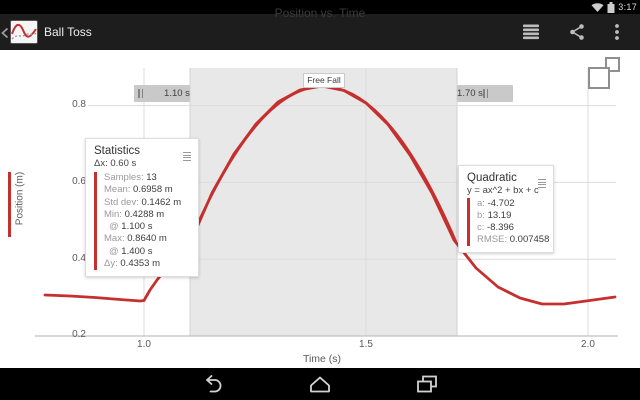  What do you see at coordinates (492, 178) in the screenshot?
I see `fit-title: Quadratic` at bounding box center [492, 178].